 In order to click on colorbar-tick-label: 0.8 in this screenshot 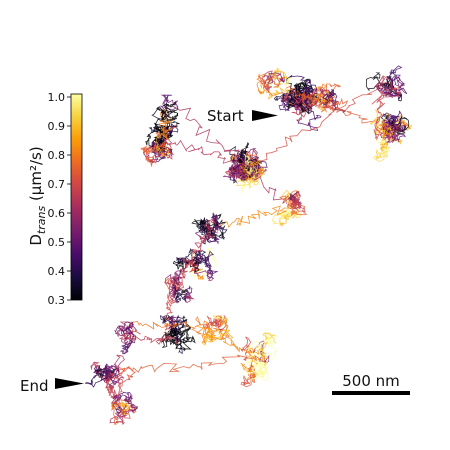, I will do `click(57, 155)`.